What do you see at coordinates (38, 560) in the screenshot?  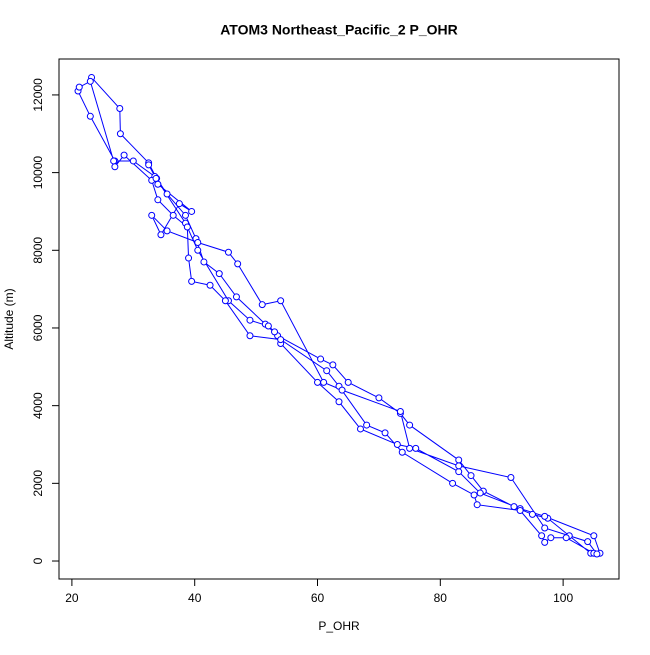 I see `y-tick-label: 0` at bounding box center [38, 560].